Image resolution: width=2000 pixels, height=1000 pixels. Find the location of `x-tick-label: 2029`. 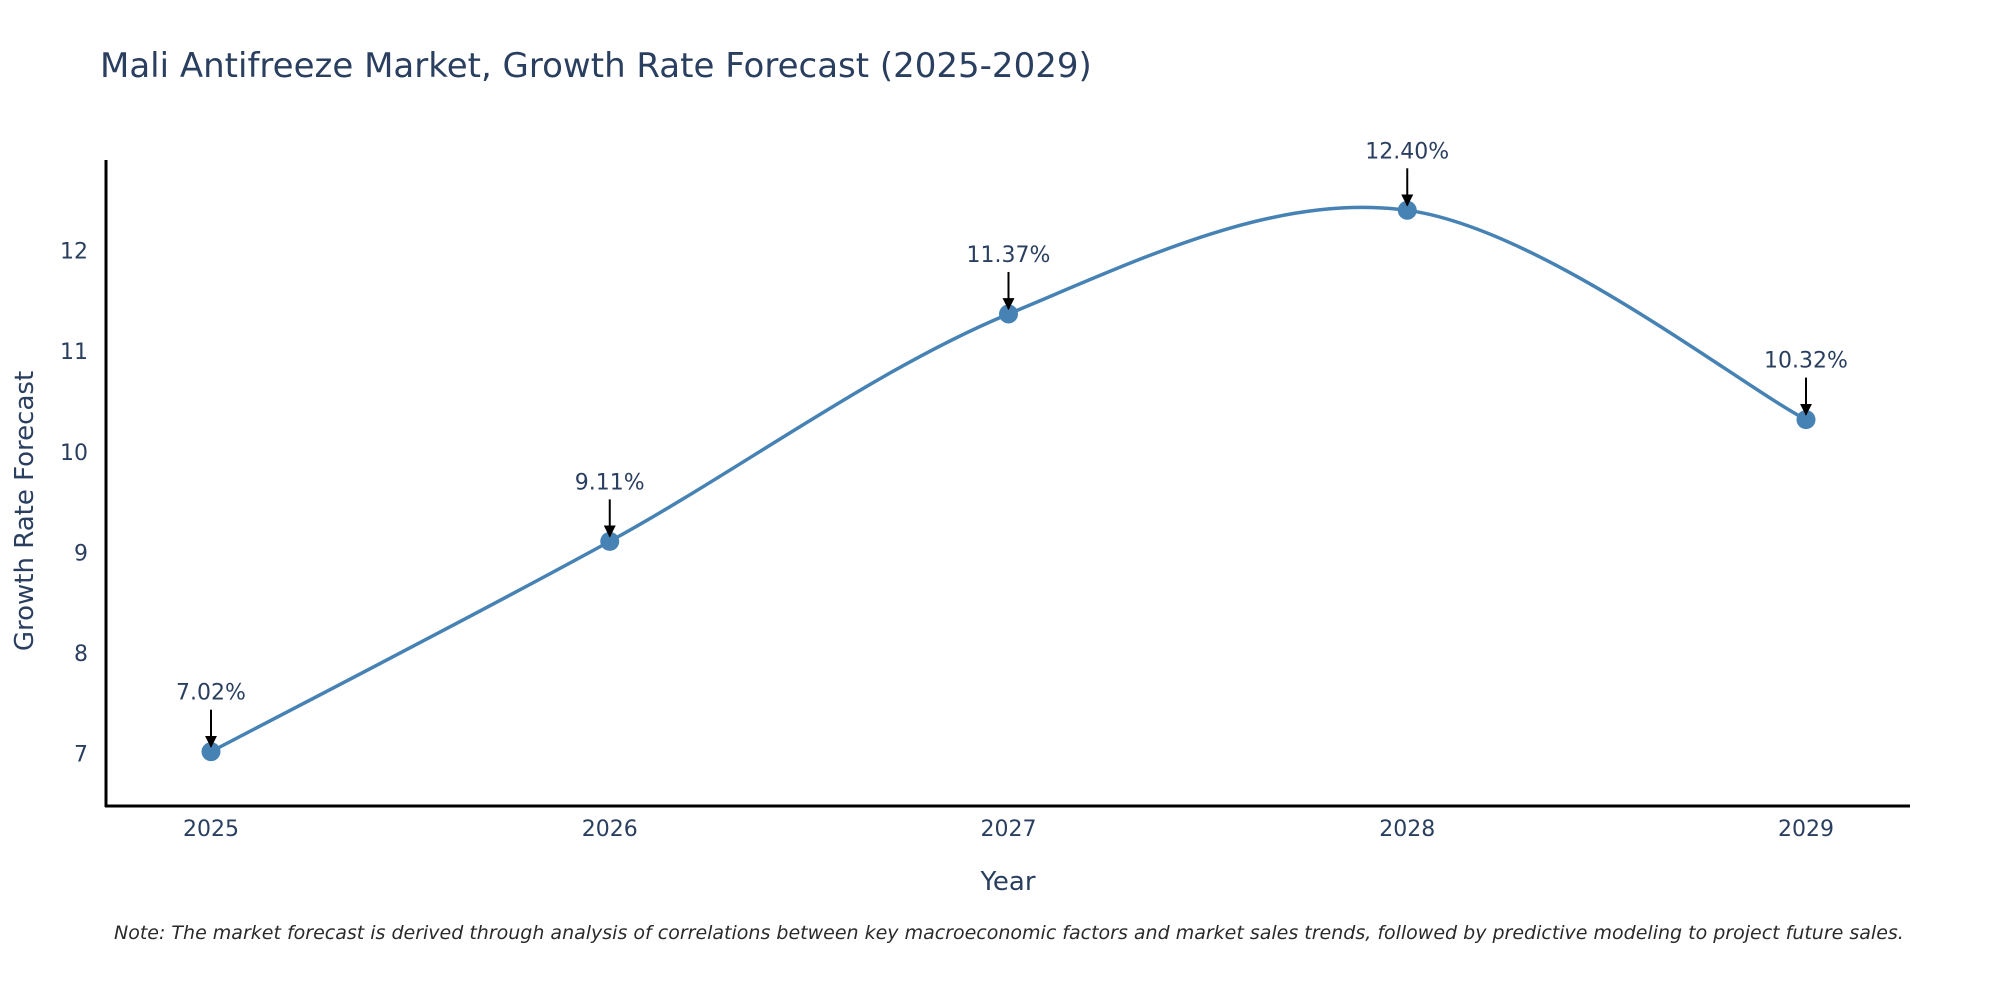

x-tick-label: 2029 is located at coordinates (1806, 829).